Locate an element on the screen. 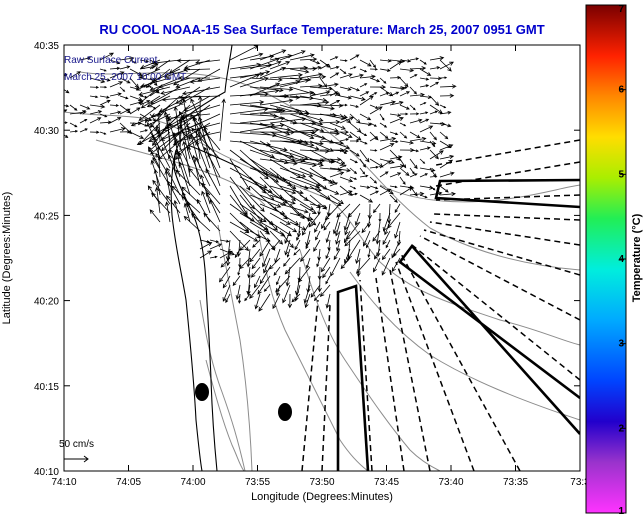  x-tick-label: 73:50 is located at coordinates (321, 482).